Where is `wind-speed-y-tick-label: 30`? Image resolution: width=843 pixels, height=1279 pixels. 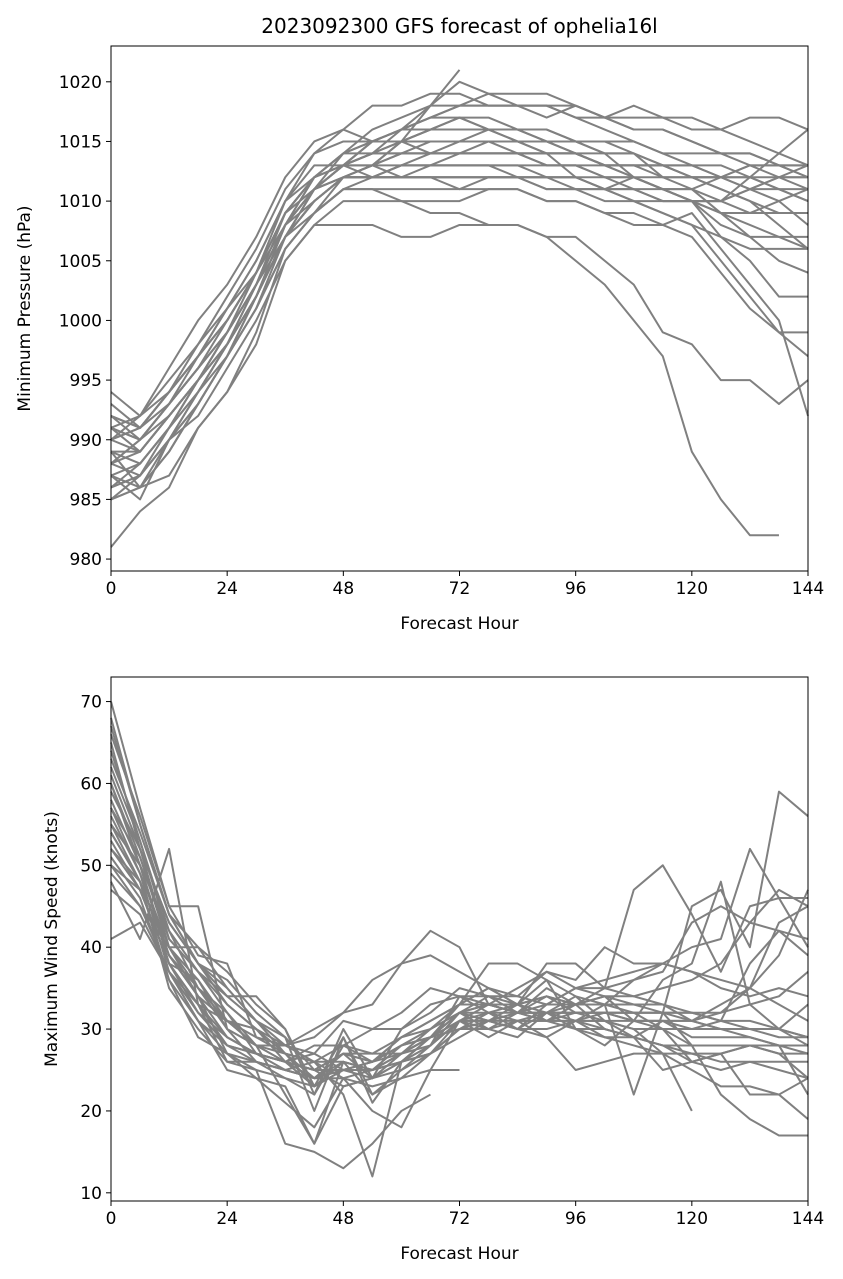
wind-speed-y-tick-label: 30 is located at coordinates (91, 1030).